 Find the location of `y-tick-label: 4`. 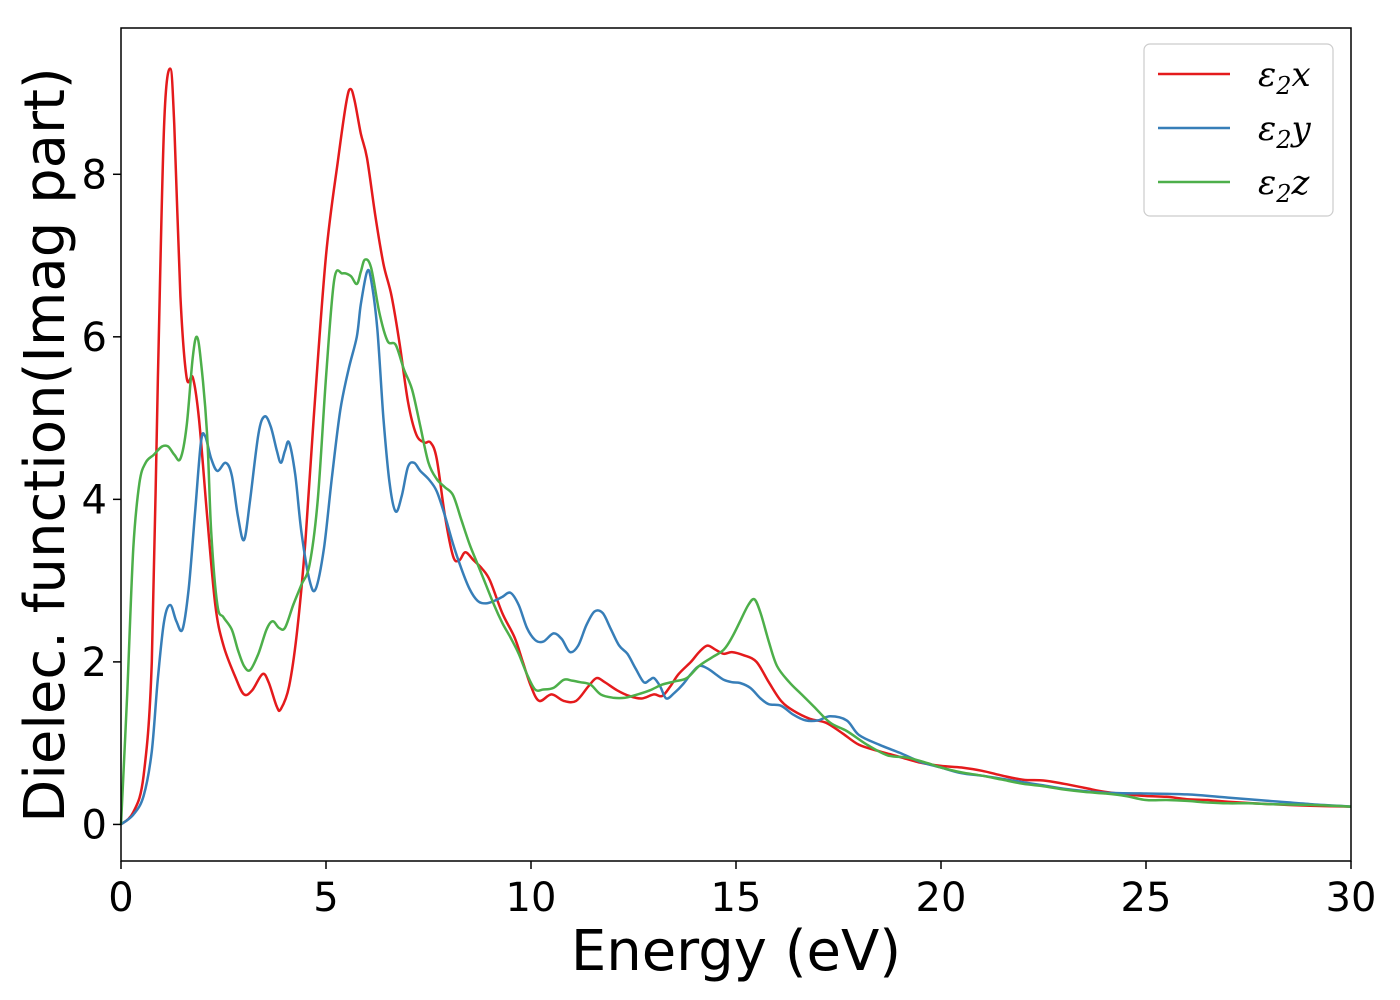

y-tick-label: 4 is located at coordinates (94, 500).